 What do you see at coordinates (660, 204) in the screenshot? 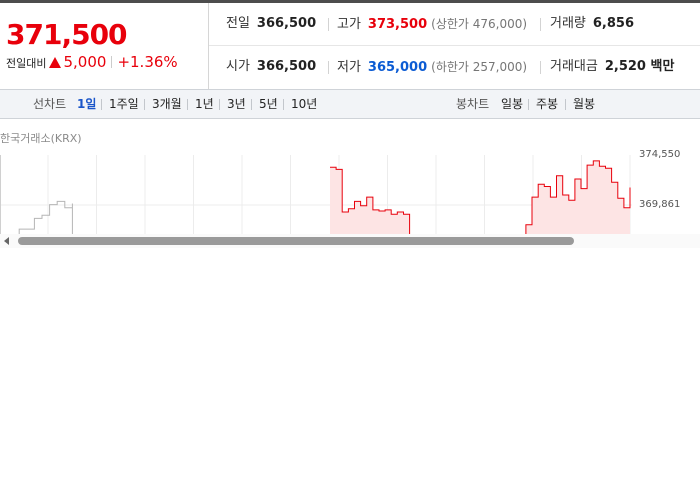
I see `y-tick-label: 369,861` at bounding box center [660, 204].